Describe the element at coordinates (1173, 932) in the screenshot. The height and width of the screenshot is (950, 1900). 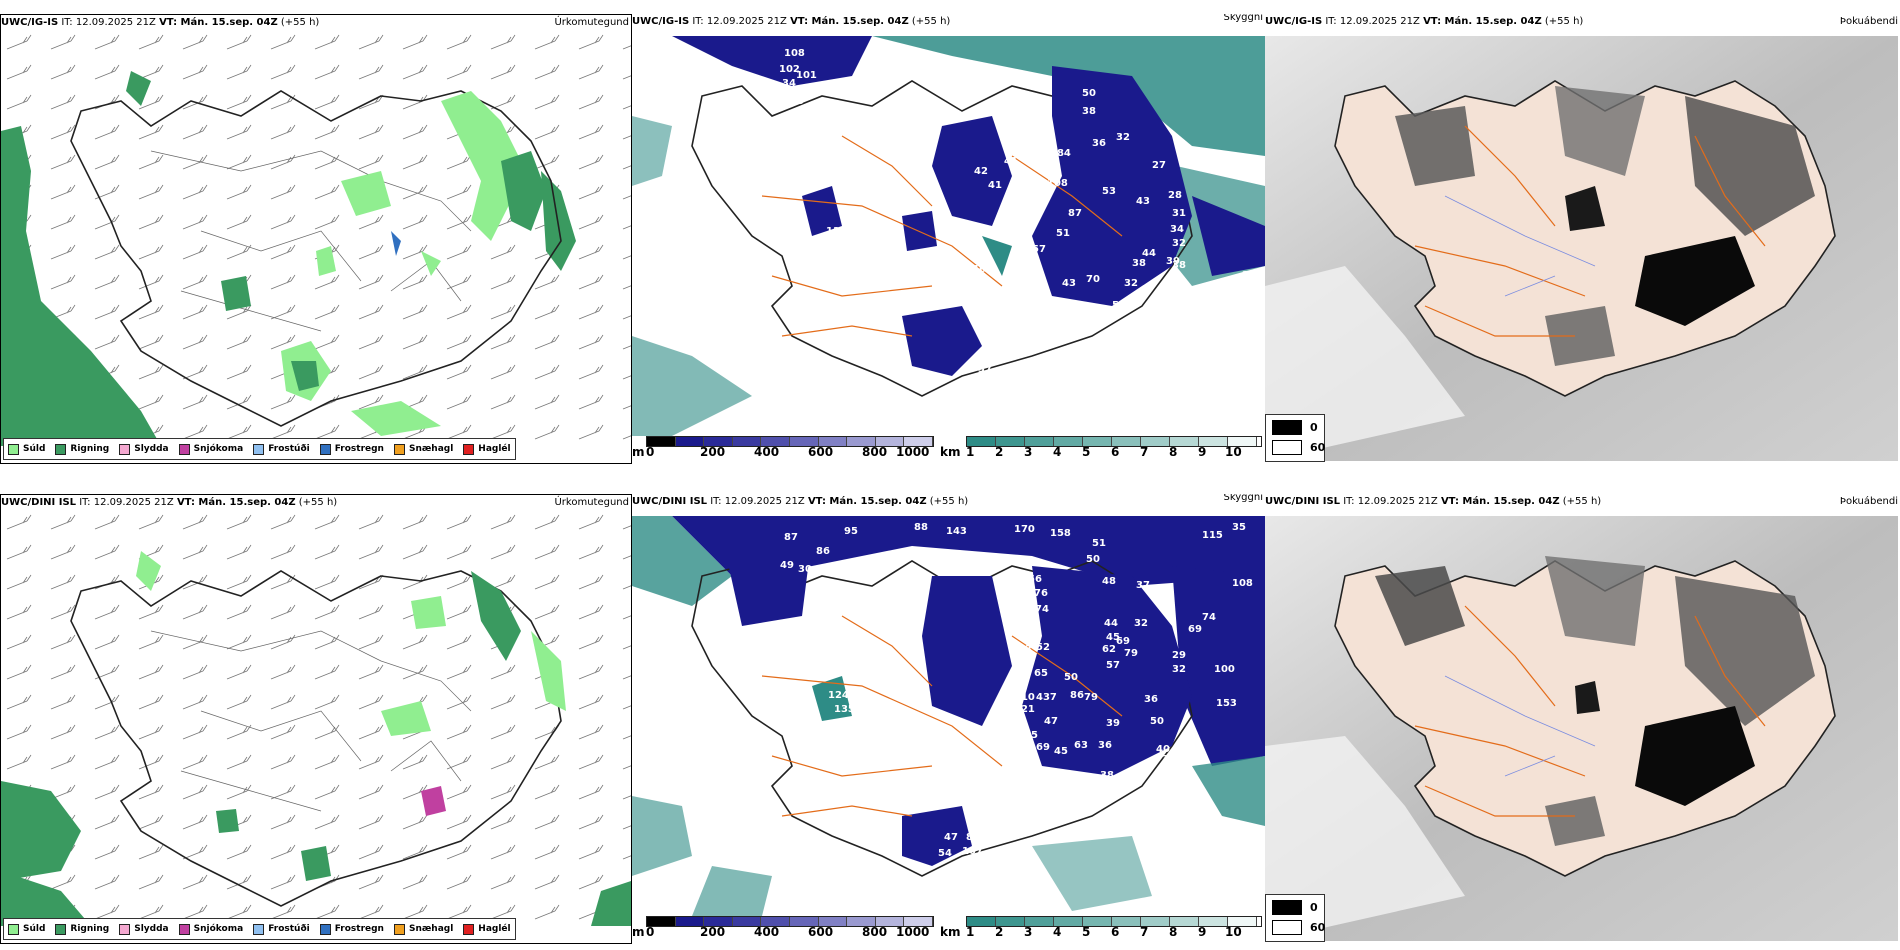
I see `visibility-tick: 8` at that location.